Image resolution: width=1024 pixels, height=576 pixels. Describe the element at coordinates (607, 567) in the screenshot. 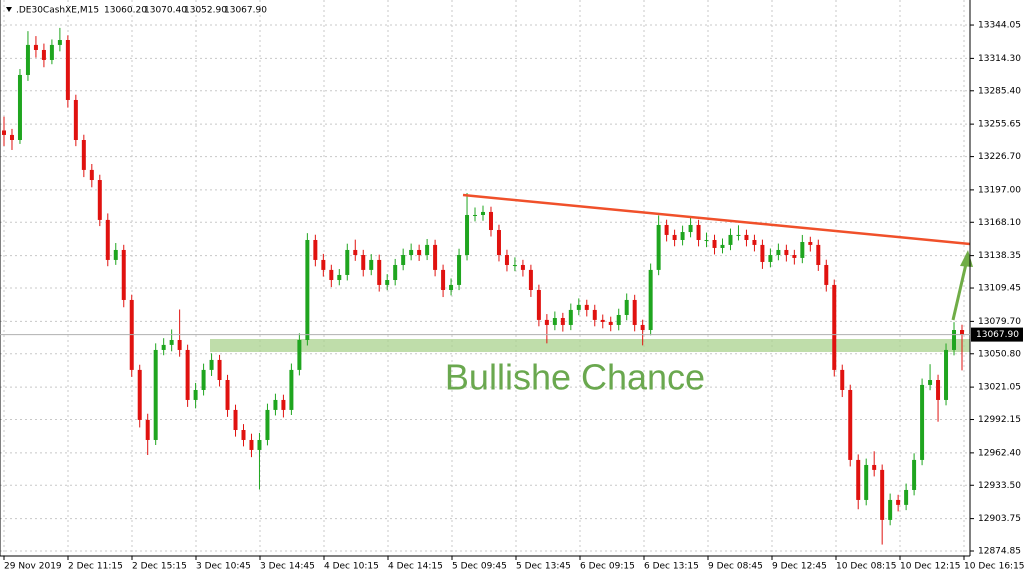

I see `x-tick-label: 6 Dec 09:15` at that location.